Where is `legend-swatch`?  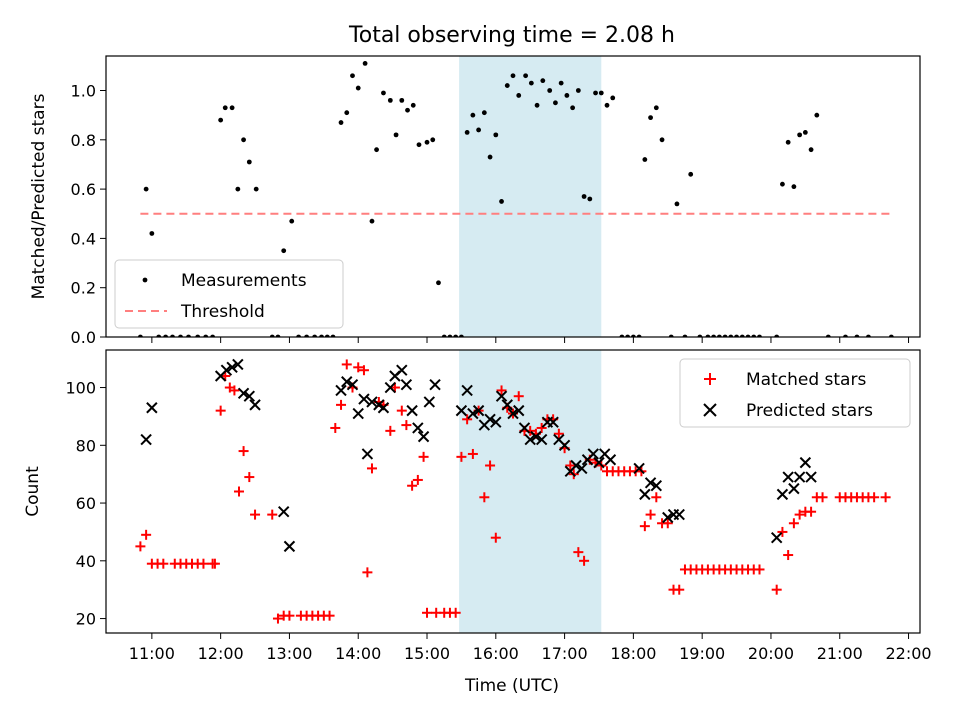
legend-swatch is located at coordinates (710, 379).